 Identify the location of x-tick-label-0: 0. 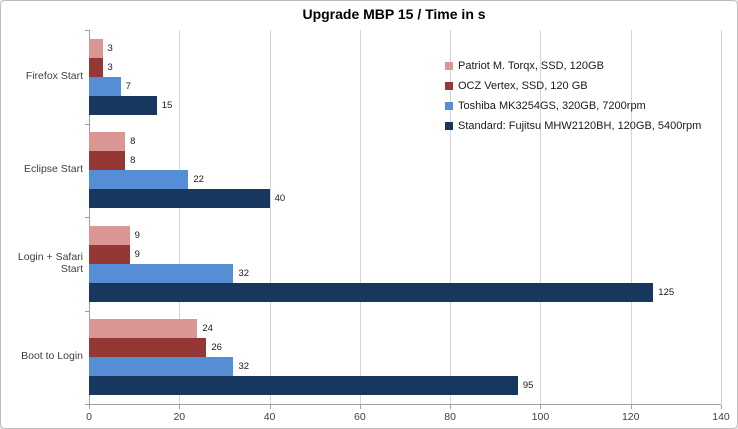
(89, 417).